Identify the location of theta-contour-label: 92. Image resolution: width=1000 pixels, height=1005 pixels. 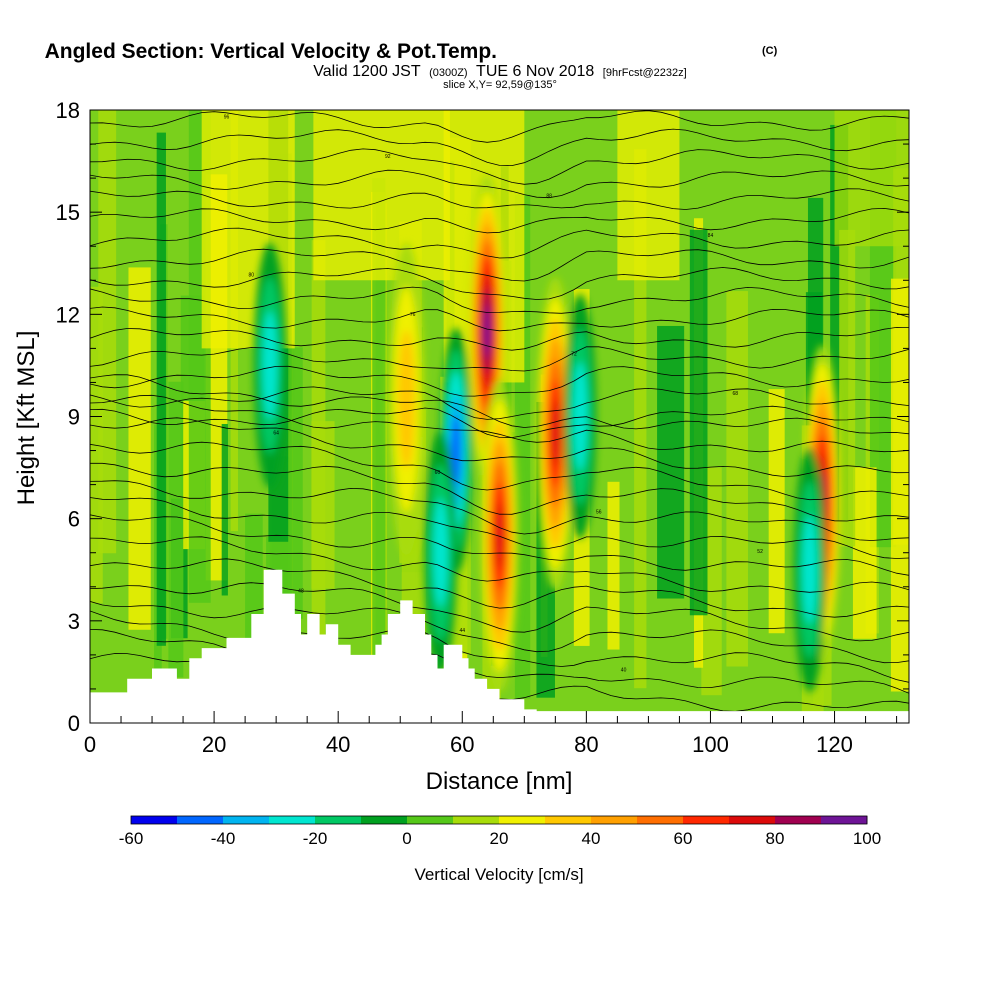
(388, 157).